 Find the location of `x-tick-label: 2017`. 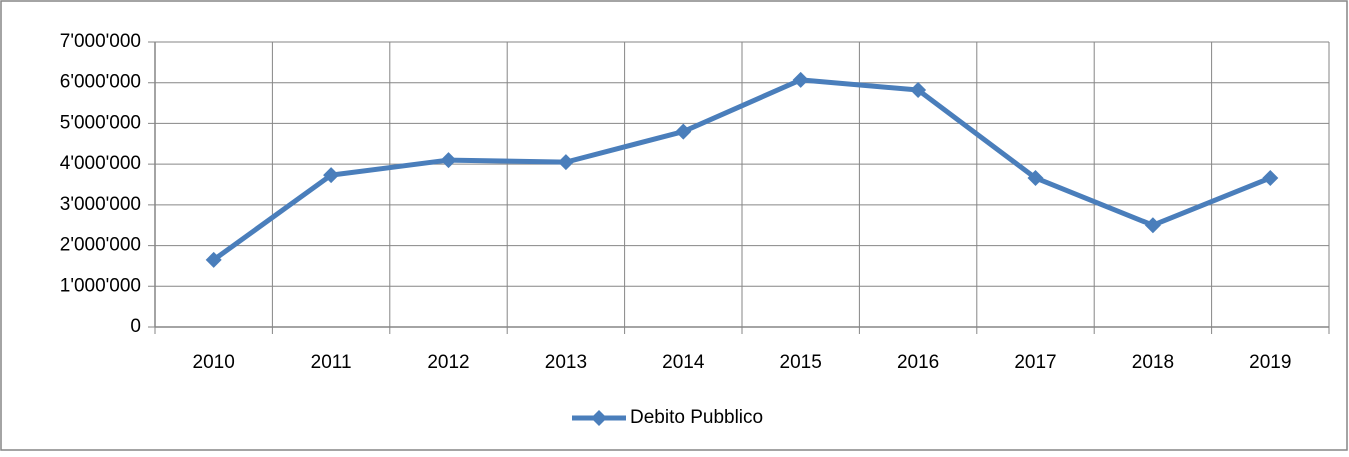

x-tick-label: 2017 is located at coordinates (1035, 362).